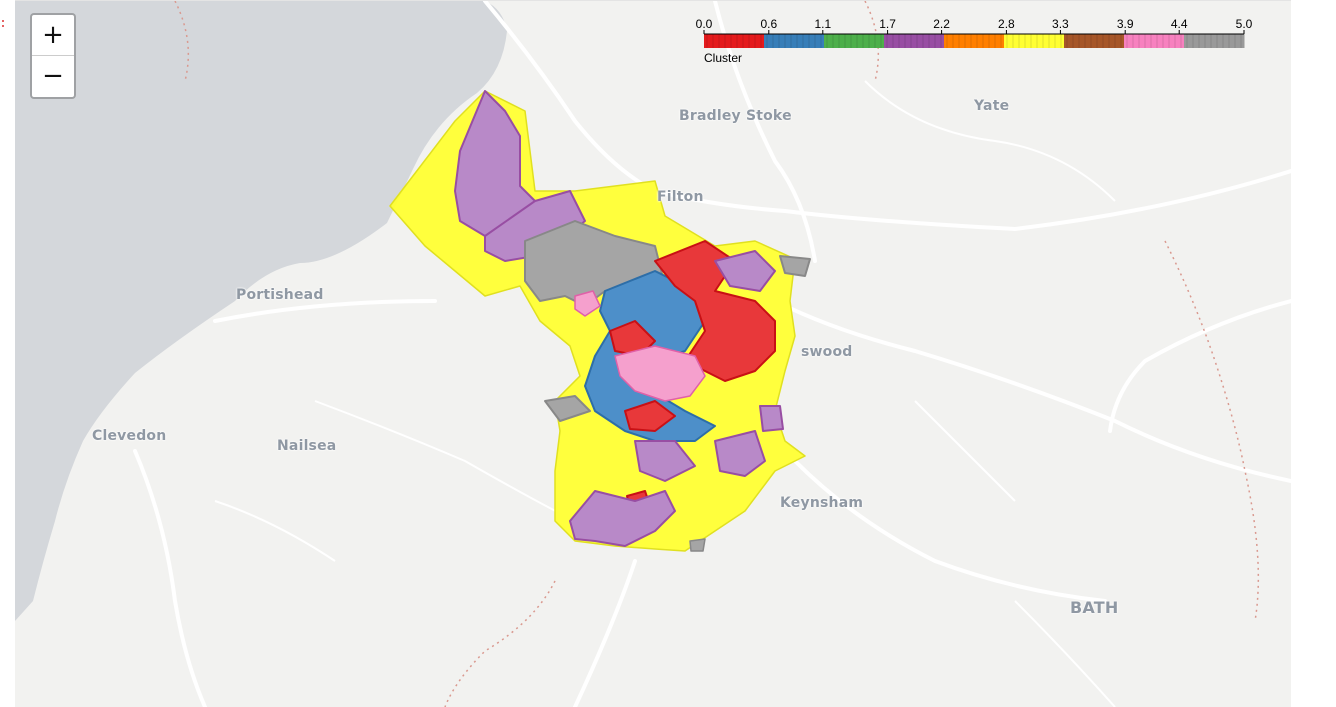  I want to click on legend-tick-label: 3.3, so click(1060, 24).